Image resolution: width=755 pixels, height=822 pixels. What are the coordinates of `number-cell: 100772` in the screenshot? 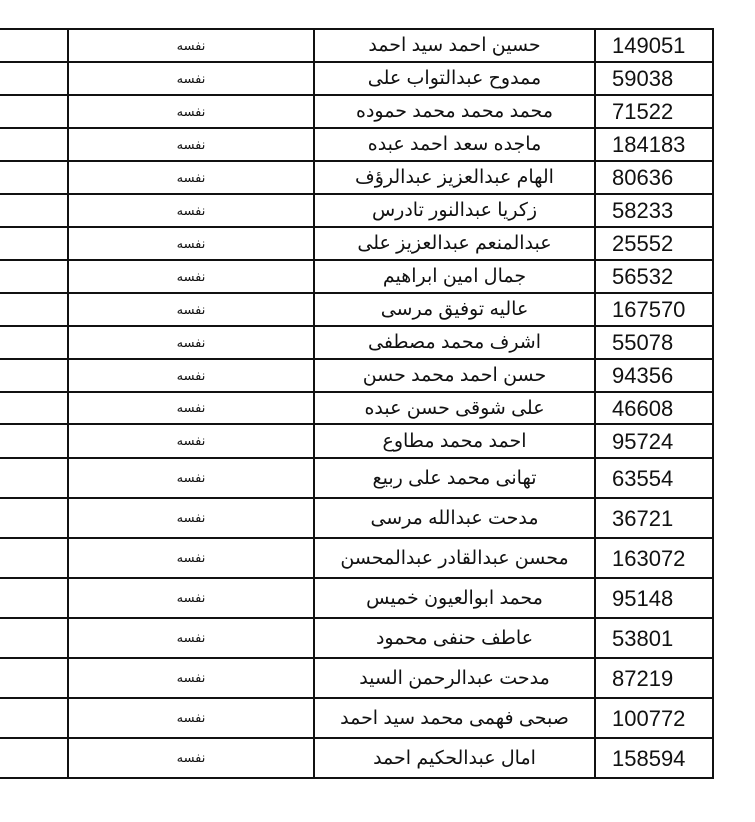 It's located at (654, 718).